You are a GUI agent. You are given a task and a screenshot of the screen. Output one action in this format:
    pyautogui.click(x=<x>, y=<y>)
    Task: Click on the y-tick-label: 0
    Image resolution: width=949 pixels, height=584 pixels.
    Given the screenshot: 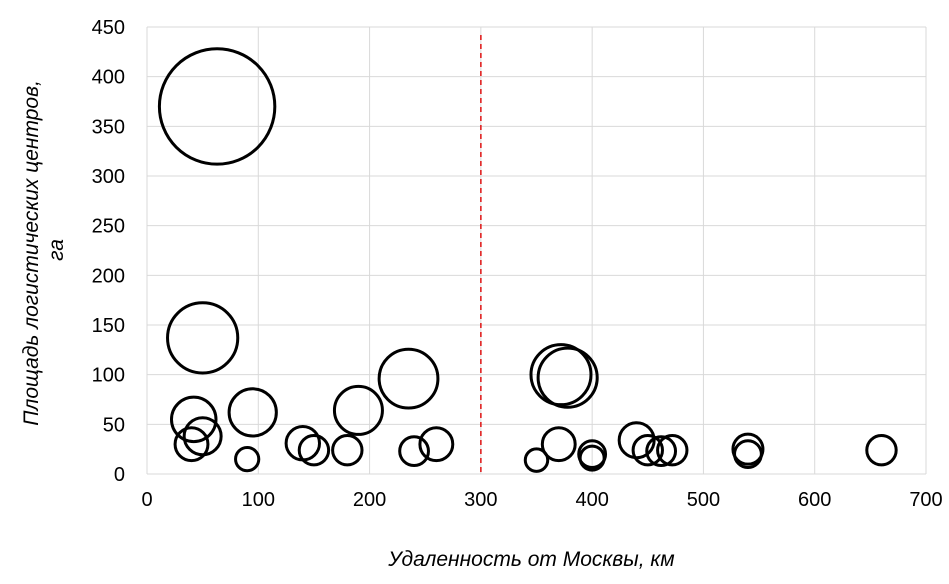 What is the action you would take?
    pyautogui.click(x=119, y=475)
    